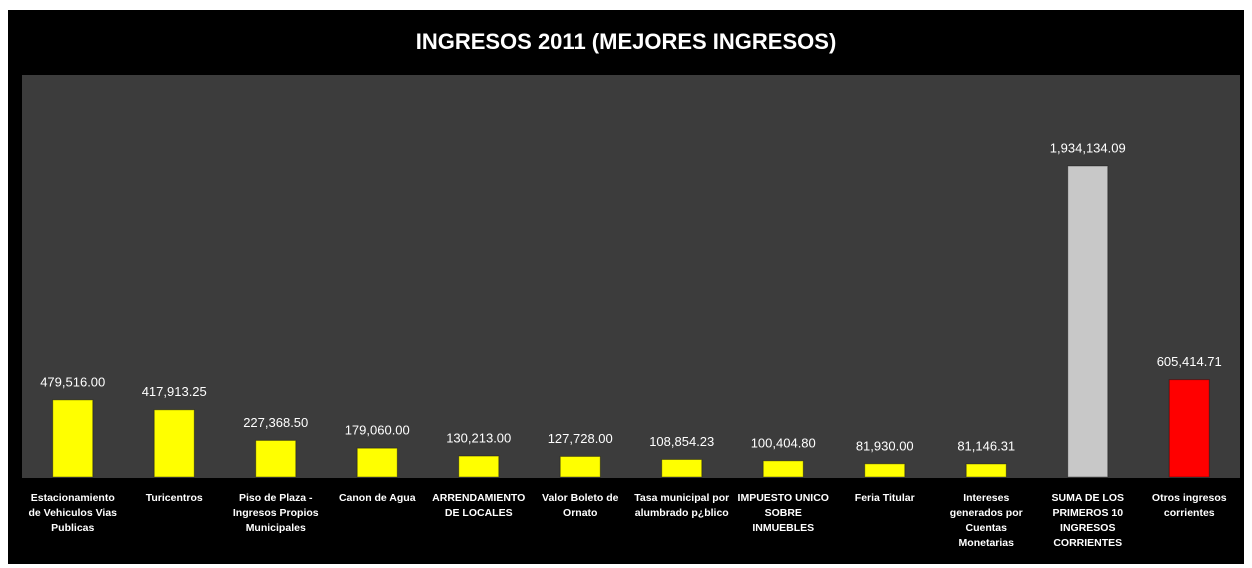  What do you see at coordinates (580, 505) in the screenshot?
I see `x-tick-label: Valor Boleto de Ornato` at bounding box center [580, 505].